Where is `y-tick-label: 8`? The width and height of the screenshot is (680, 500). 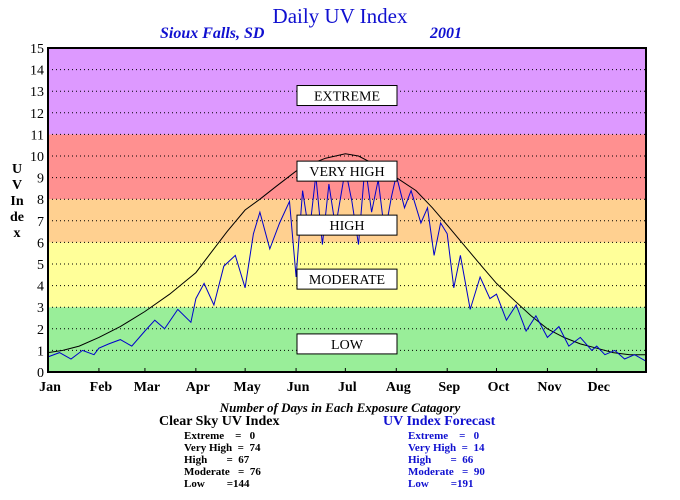
y-tick-label: 8 is located at coordinates (40, 200).